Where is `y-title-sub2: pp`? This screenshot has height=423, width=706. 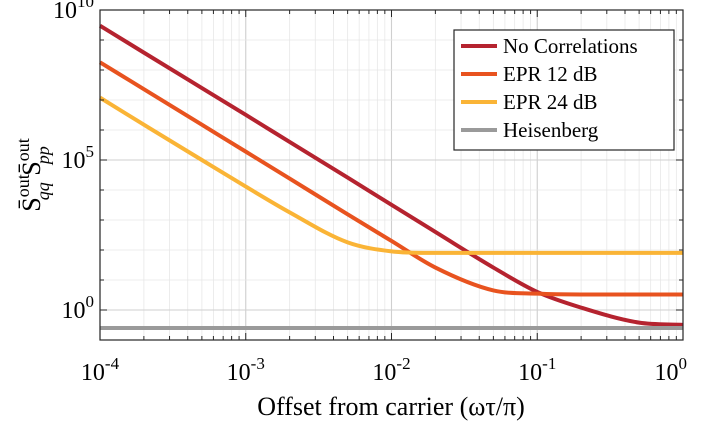
y-title-sub2: pp is located at coordinates (43, 156).